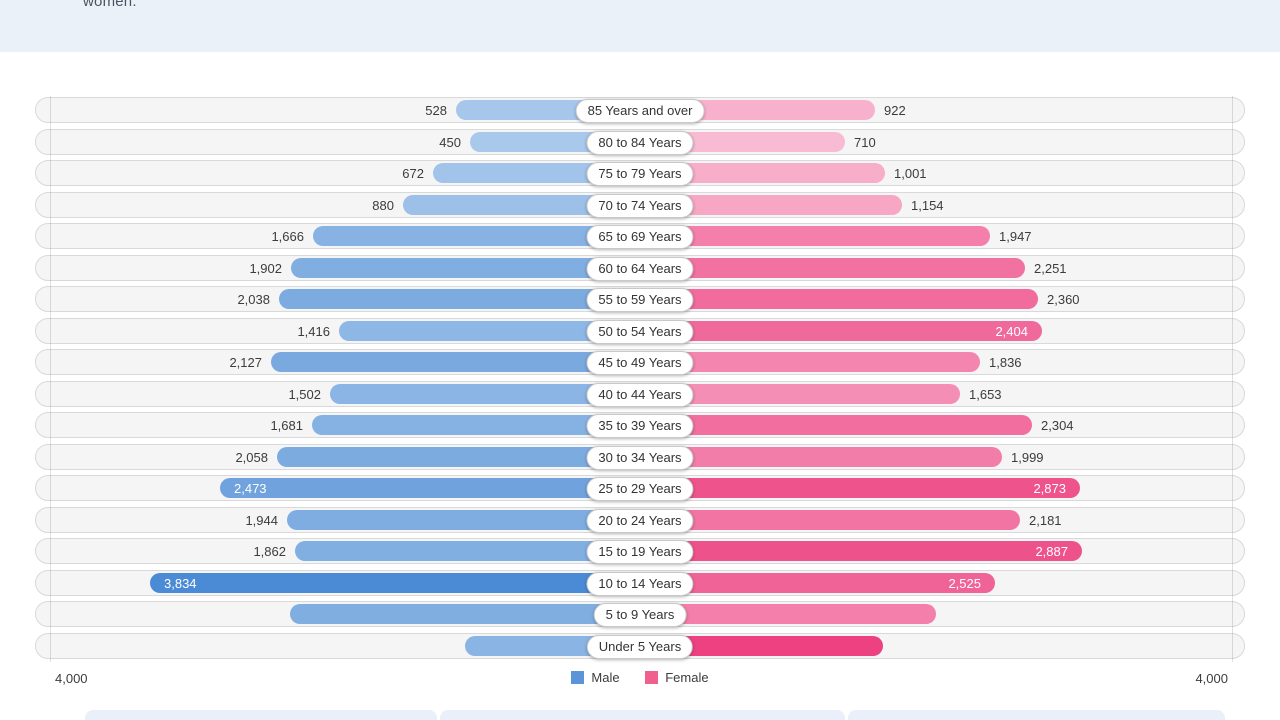 The image size is (1280, 720). What do you see at coordinates (605, 677) in the screenshot?
I see `legend-male-label: Male` at bounding box center [605, 677].